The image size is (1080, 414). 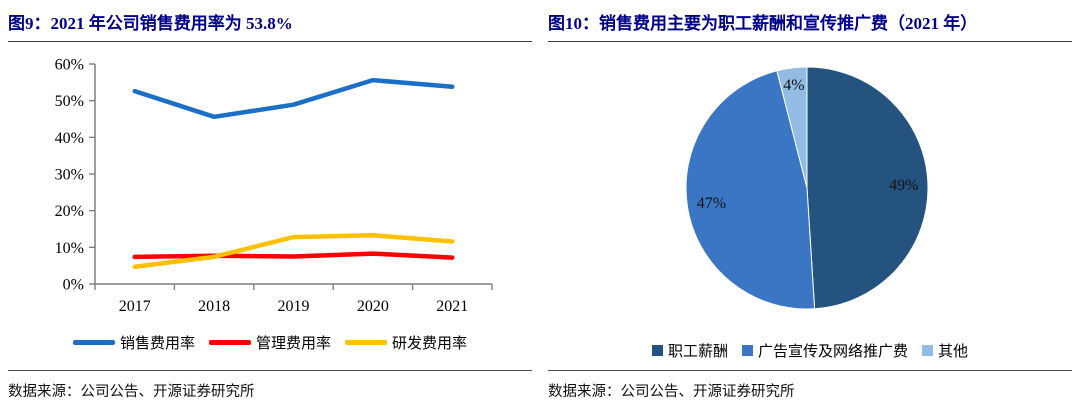 What do you see at coordinates (671, 392) in the screenshot?
I see `figure10-source: 数据来源：公司公告、开源证券研究所` at bounding box center [671, 392].